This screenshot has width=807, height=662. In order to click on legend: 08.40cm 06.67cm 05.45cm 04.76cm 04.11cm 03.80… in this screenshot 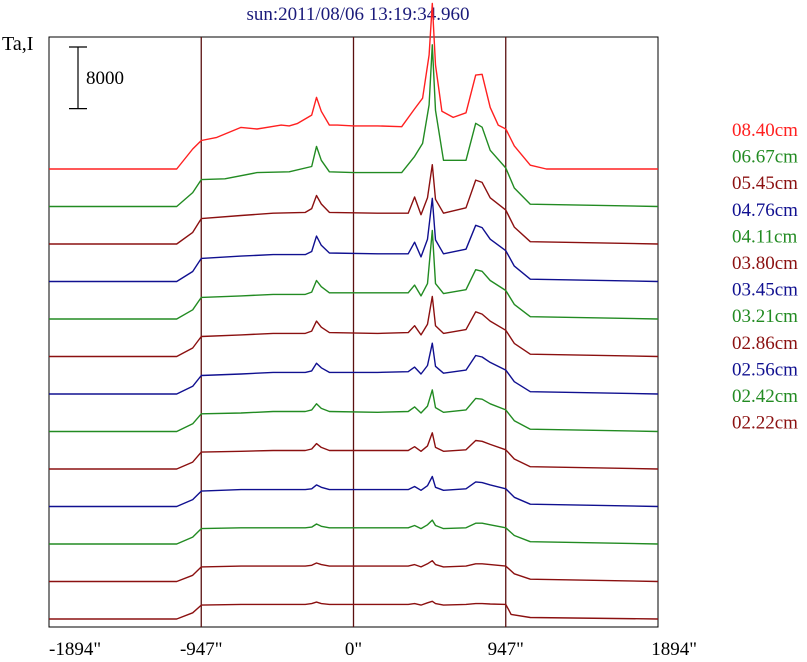, I will do `click(765, 277)`.